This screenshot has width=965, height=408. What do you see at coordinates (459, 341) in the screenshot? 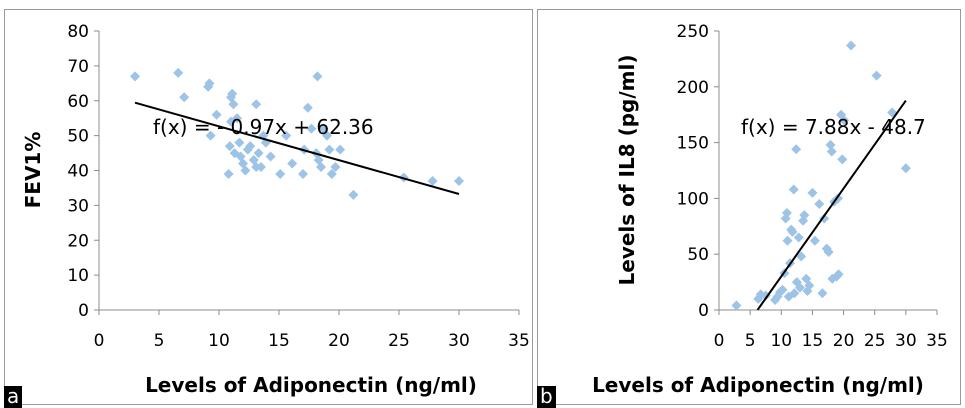
I see `x-tick-label-a: 30` at bounding box center [459, 341].